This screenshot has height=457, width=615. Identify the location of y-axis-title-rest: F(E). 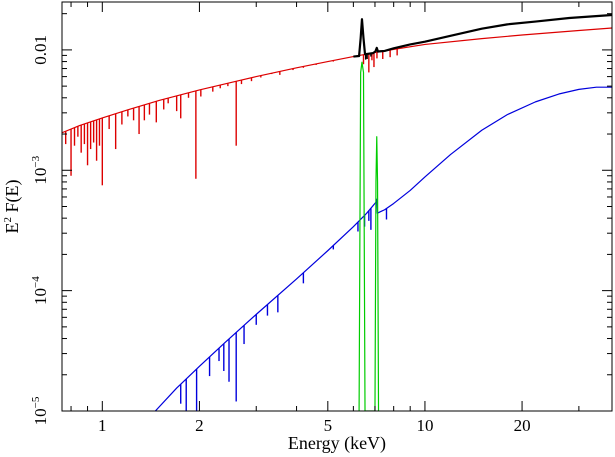
(12, 199).